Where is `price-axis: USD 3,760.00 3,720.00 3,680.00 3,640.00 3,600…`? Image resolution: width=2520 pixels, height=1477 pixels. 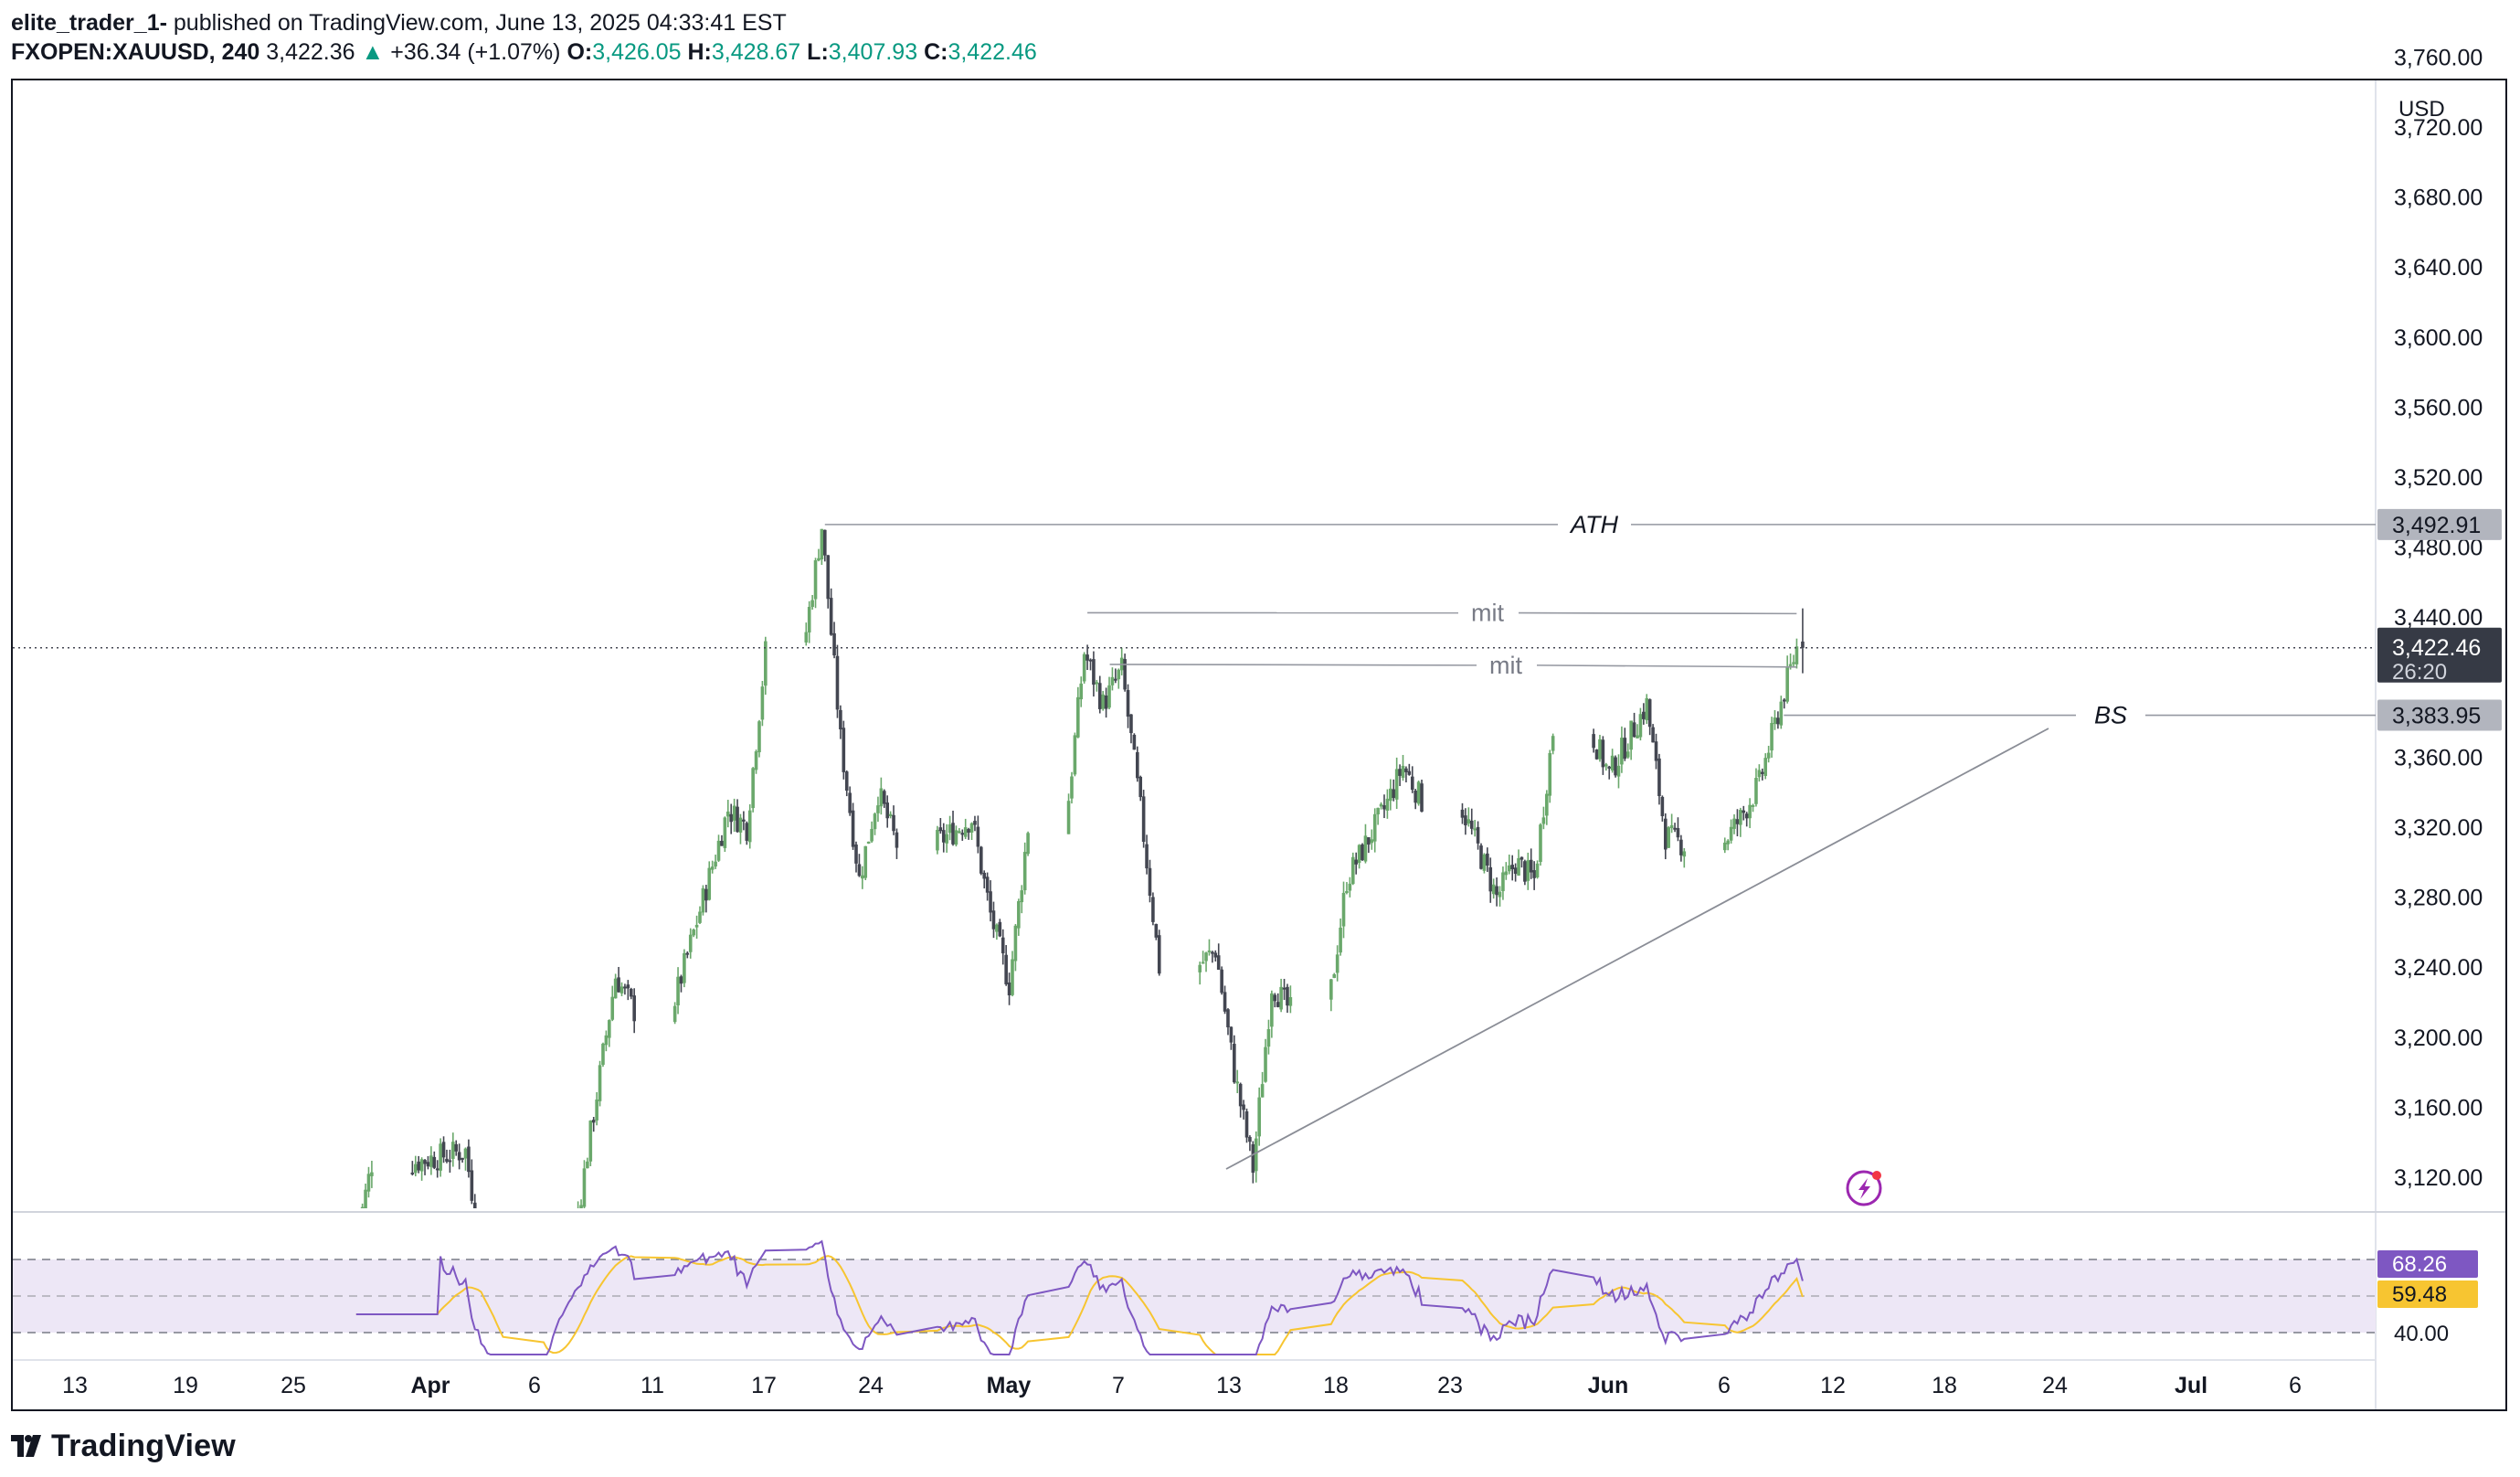
price-axis: USD 3,760.00 3,720.00 3,680.00 3,640.00 3,600… is located at coordinates (2439, 695).